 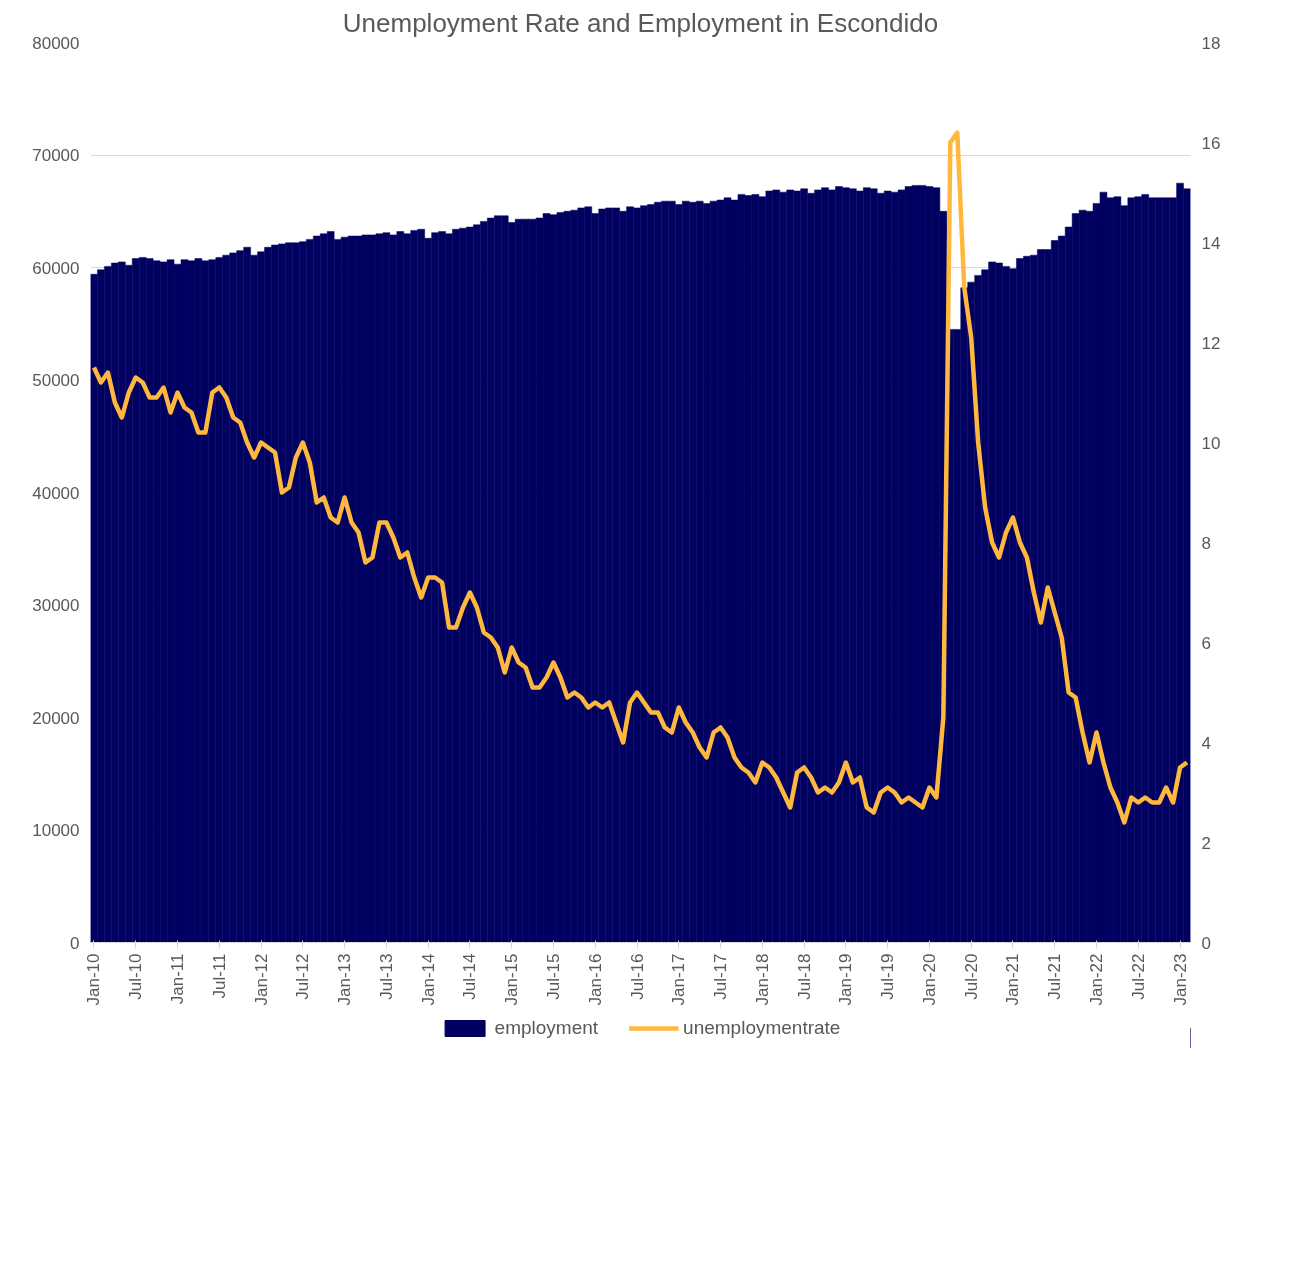 I want to click on y2-tick-label: 12, so click(x=1211, y=343).